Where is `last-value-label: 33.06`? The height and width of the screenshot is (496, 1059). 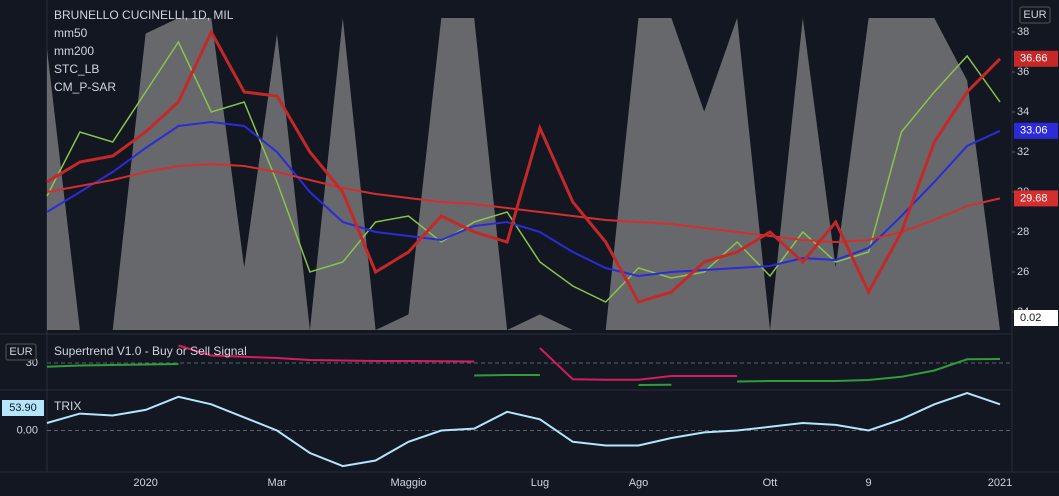 last-value-label: 33.06 is located at coordinates (1034, 131).